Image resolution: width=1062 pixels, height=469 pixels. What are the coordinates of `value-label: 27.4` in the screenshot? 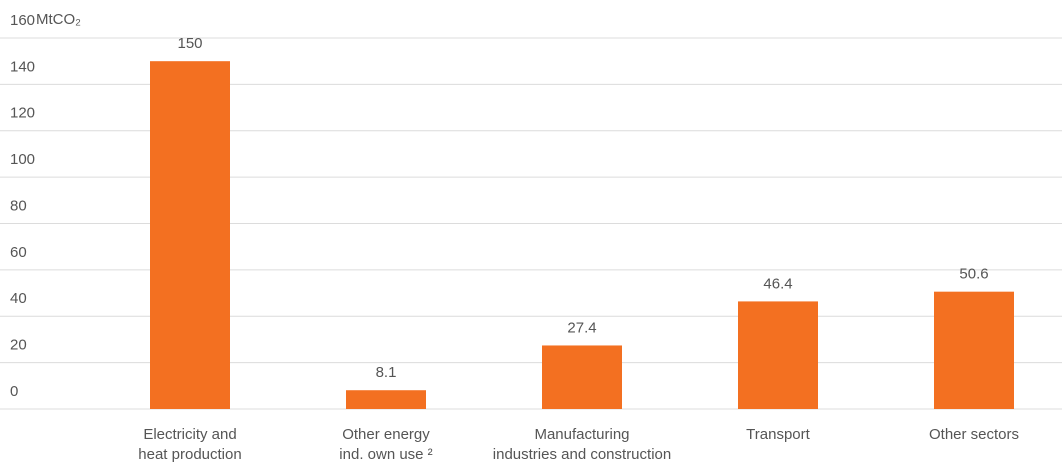 It's located at (581, 327).